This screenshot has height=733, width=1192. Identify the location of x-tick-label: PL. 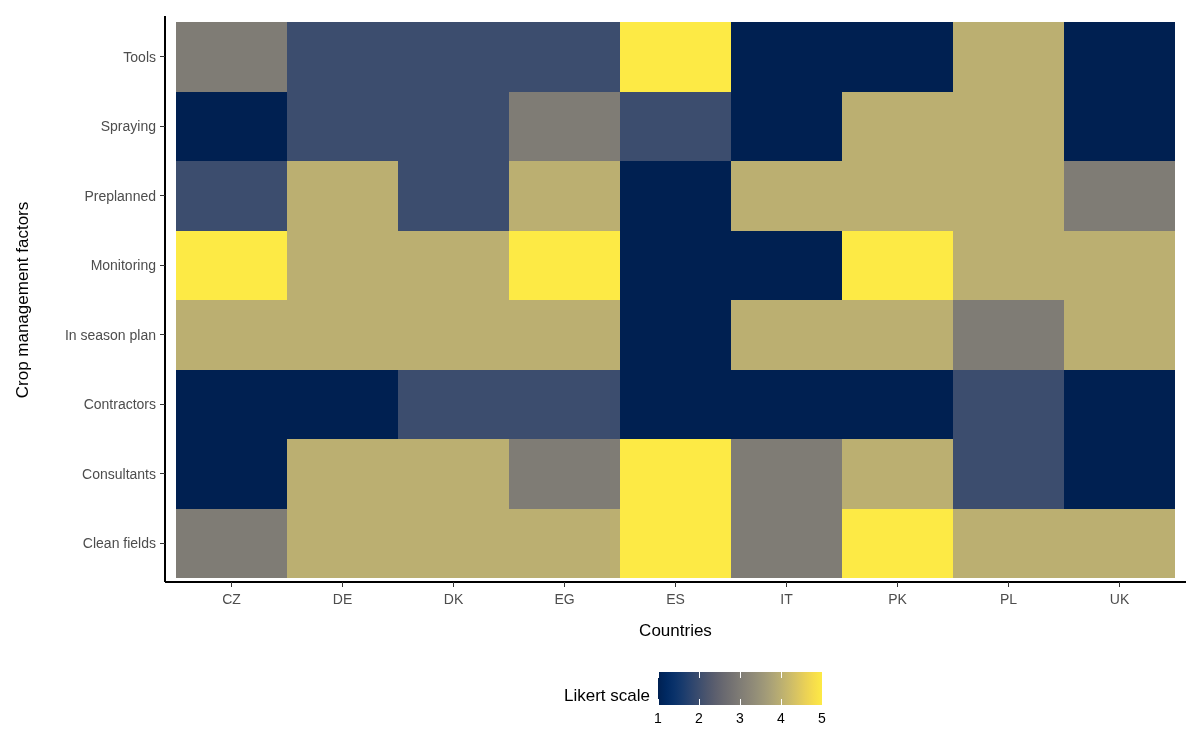
(1008, 599).